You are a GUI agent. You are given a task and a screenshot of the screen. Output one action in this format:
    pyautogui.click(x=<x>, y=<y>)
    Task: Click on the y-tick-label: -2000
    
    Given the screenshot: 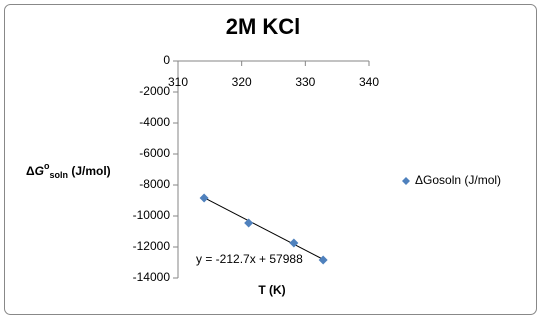 What is the action you would take?
    pyautogui.click(x=154, y=91)
    